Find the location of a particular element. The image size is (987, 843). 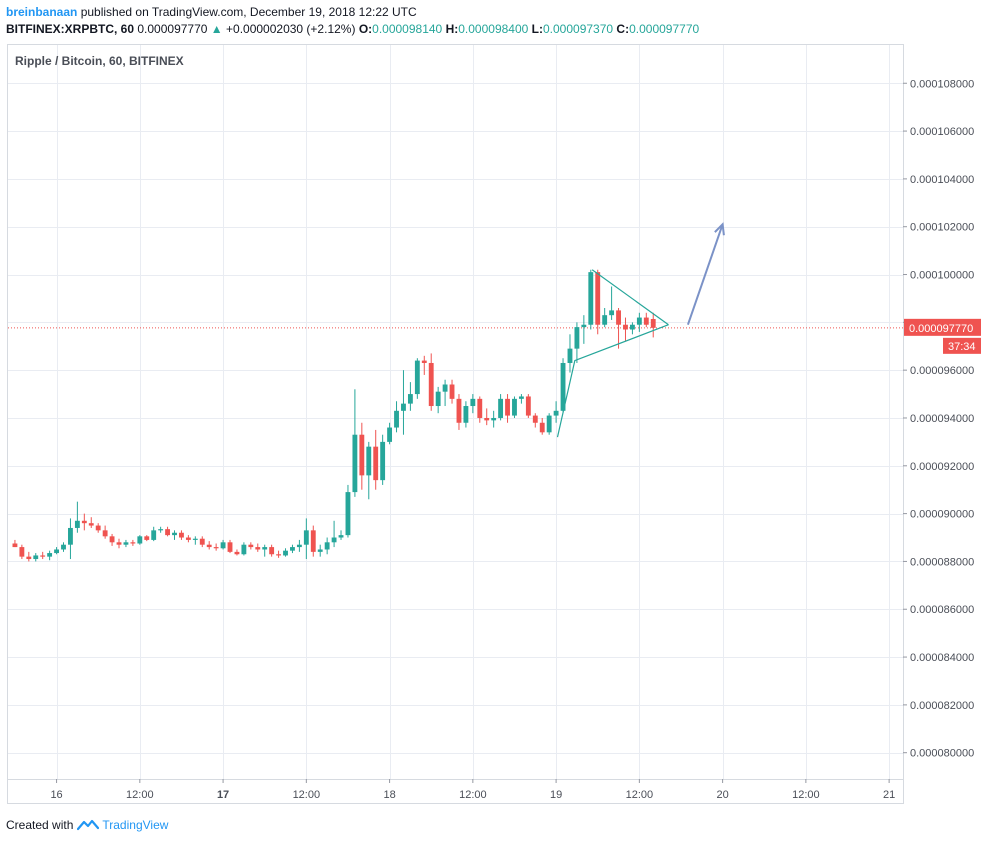

x-tick-label: 18 is located at coordinates (389, 795).